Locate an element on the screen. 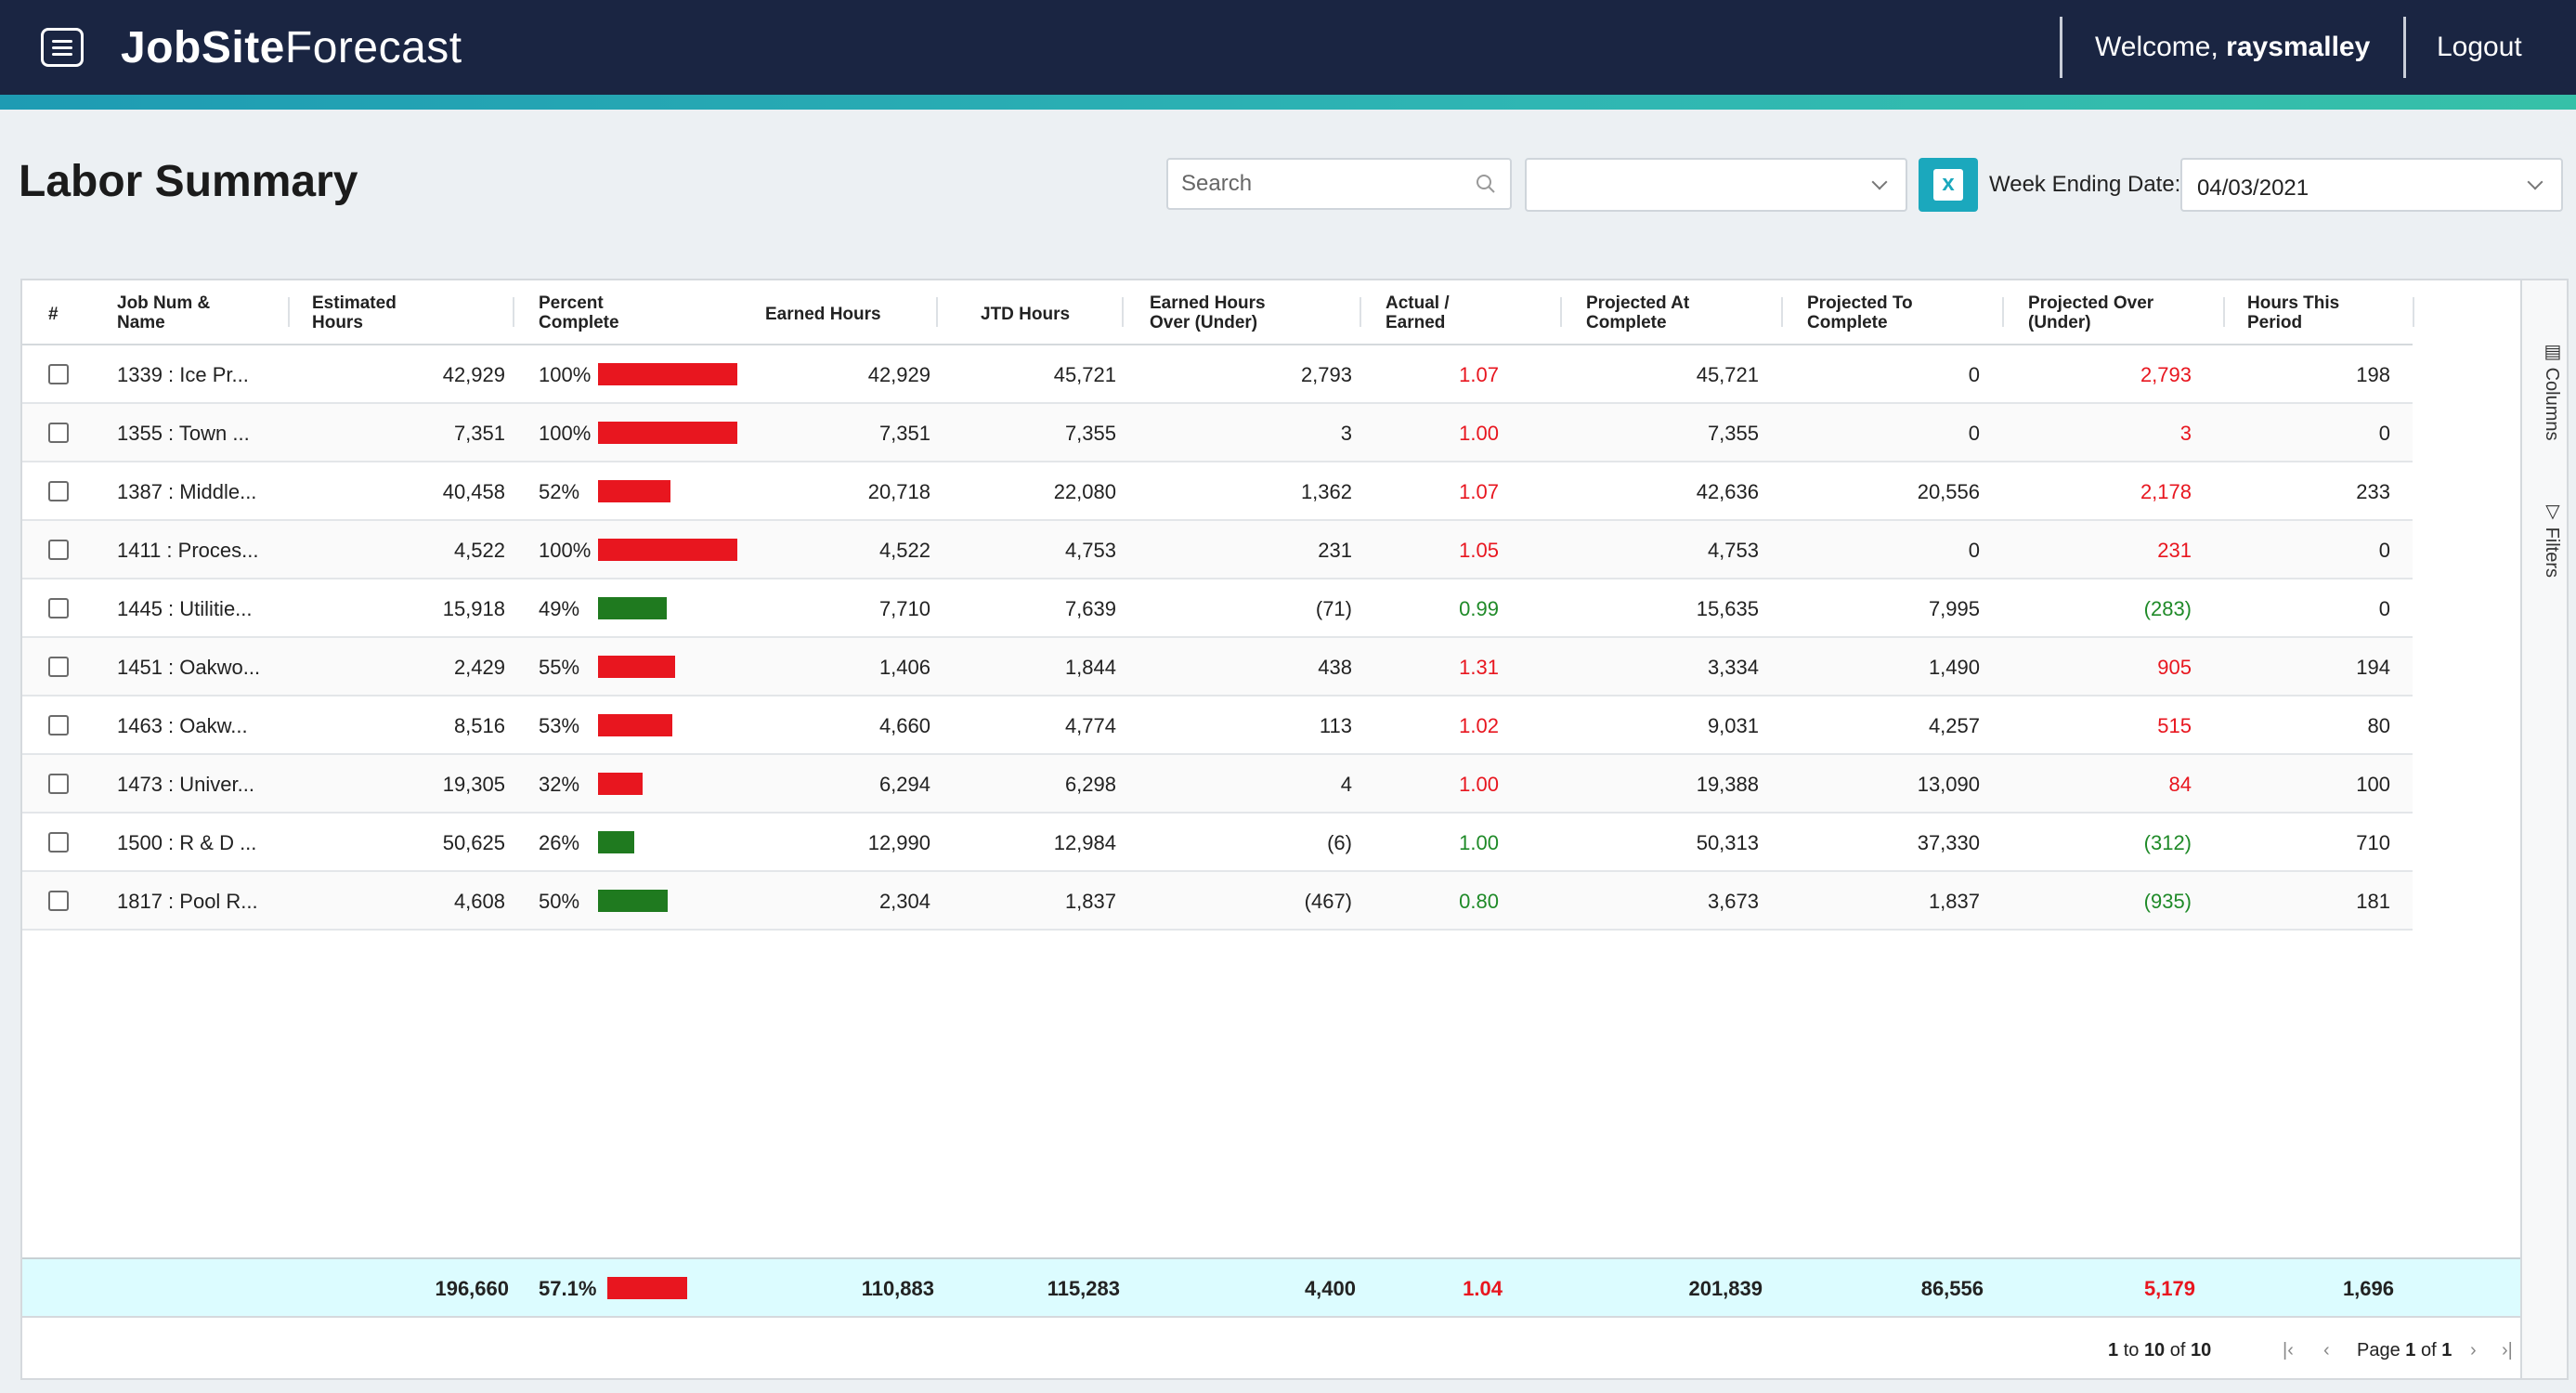  col-header-estimated-hours: Estimated Hours is located at coordinates (355, 312).